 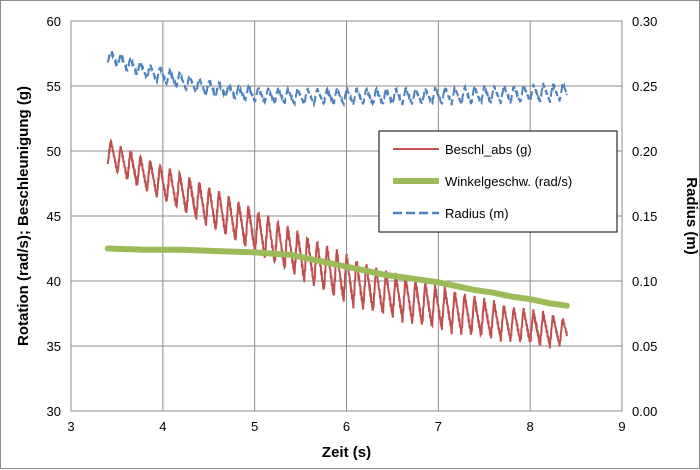 I want to click on y-tick-label: 60, so click(x=54, y=21).